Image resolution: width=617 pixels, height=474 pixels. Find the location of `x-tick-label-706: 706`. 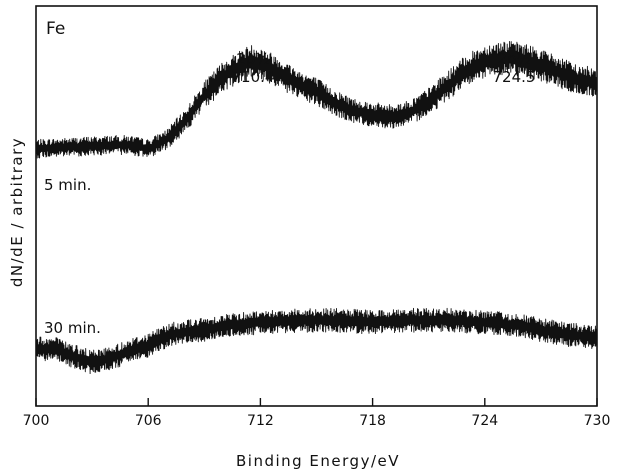

x-tick-label-706: 706 is located at coordinates (148, 421).